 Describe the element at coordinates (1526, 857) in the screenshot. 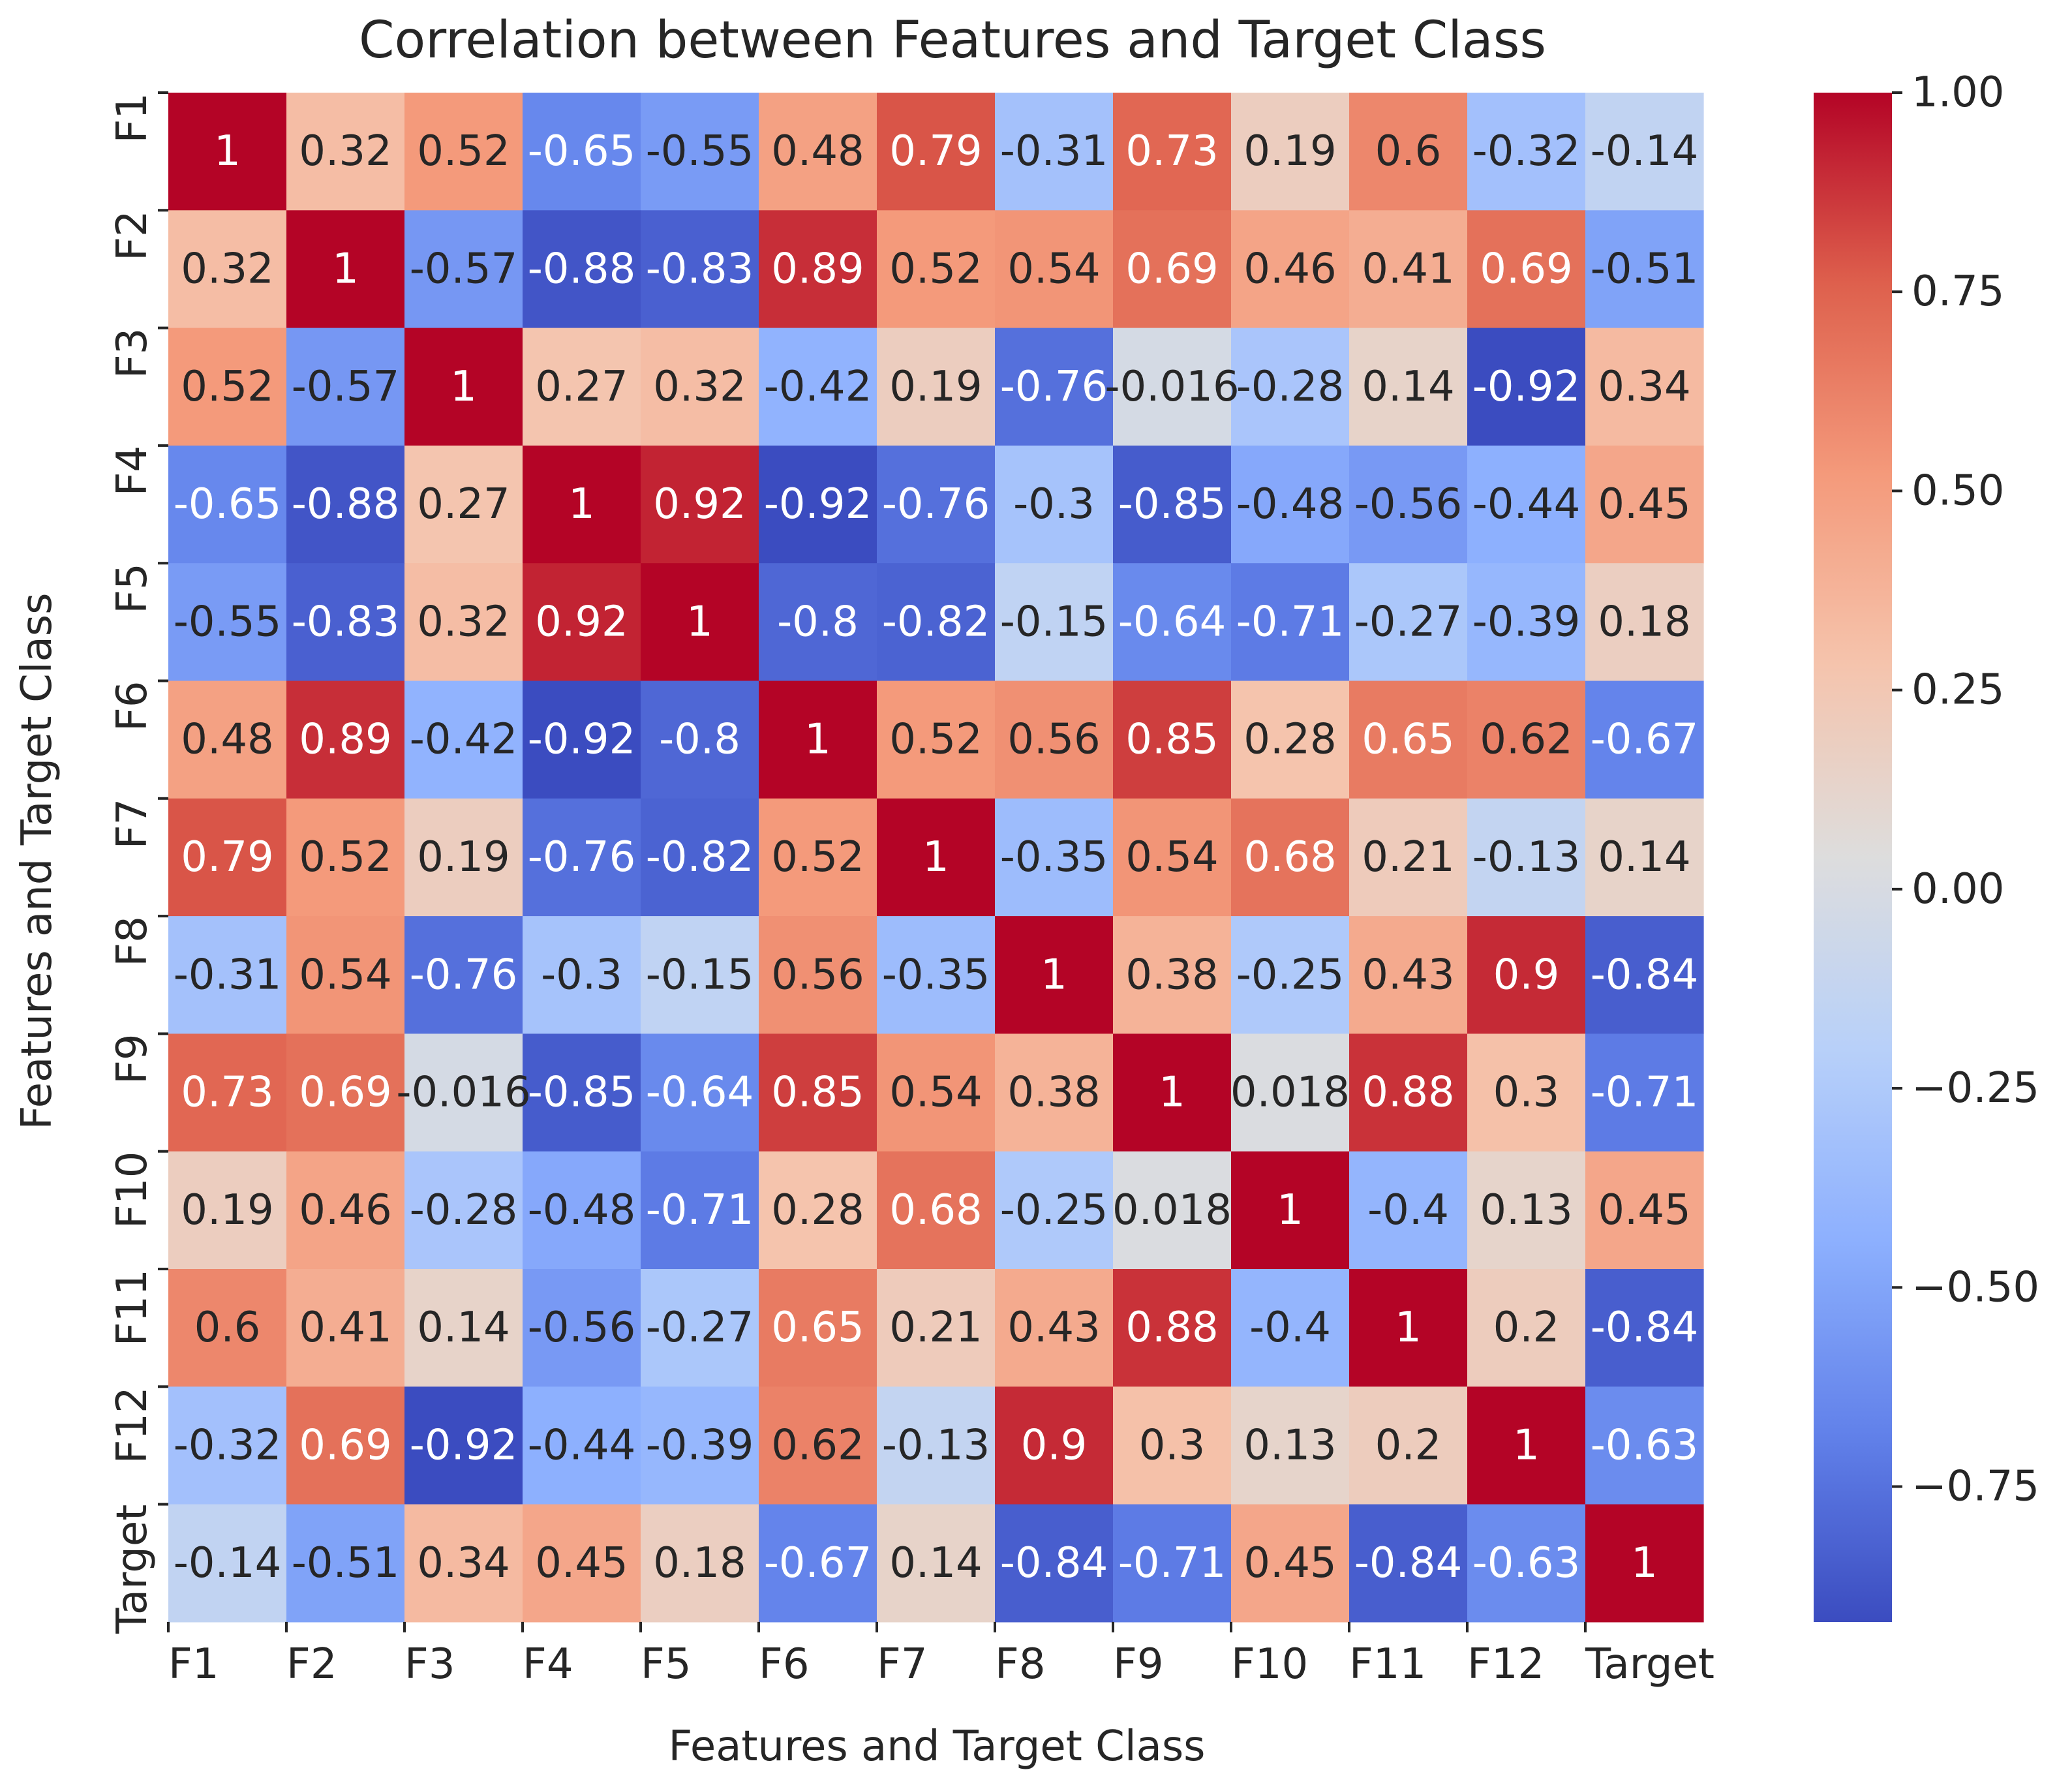

I see `cell-F7-F12` at that location.